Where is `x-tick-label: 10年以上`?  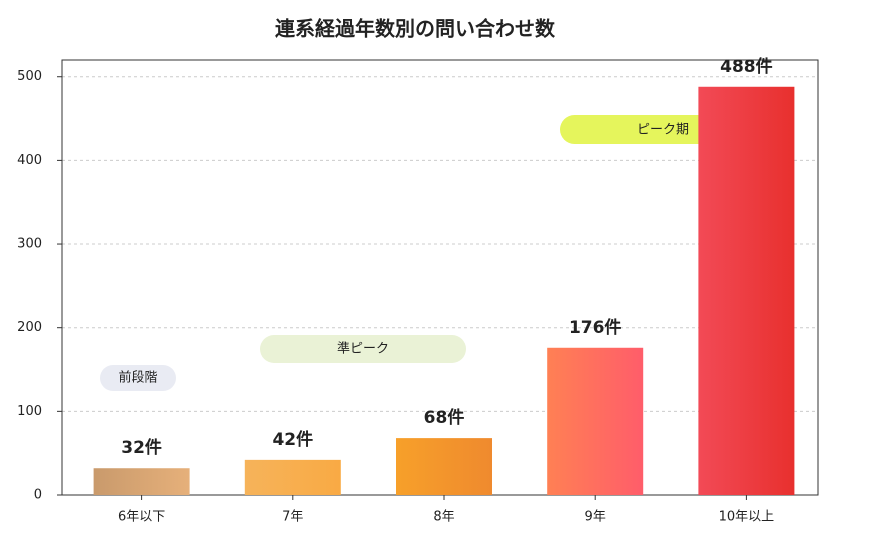 x-tick-label: 10年以上 is located at coordinates (747, 517).